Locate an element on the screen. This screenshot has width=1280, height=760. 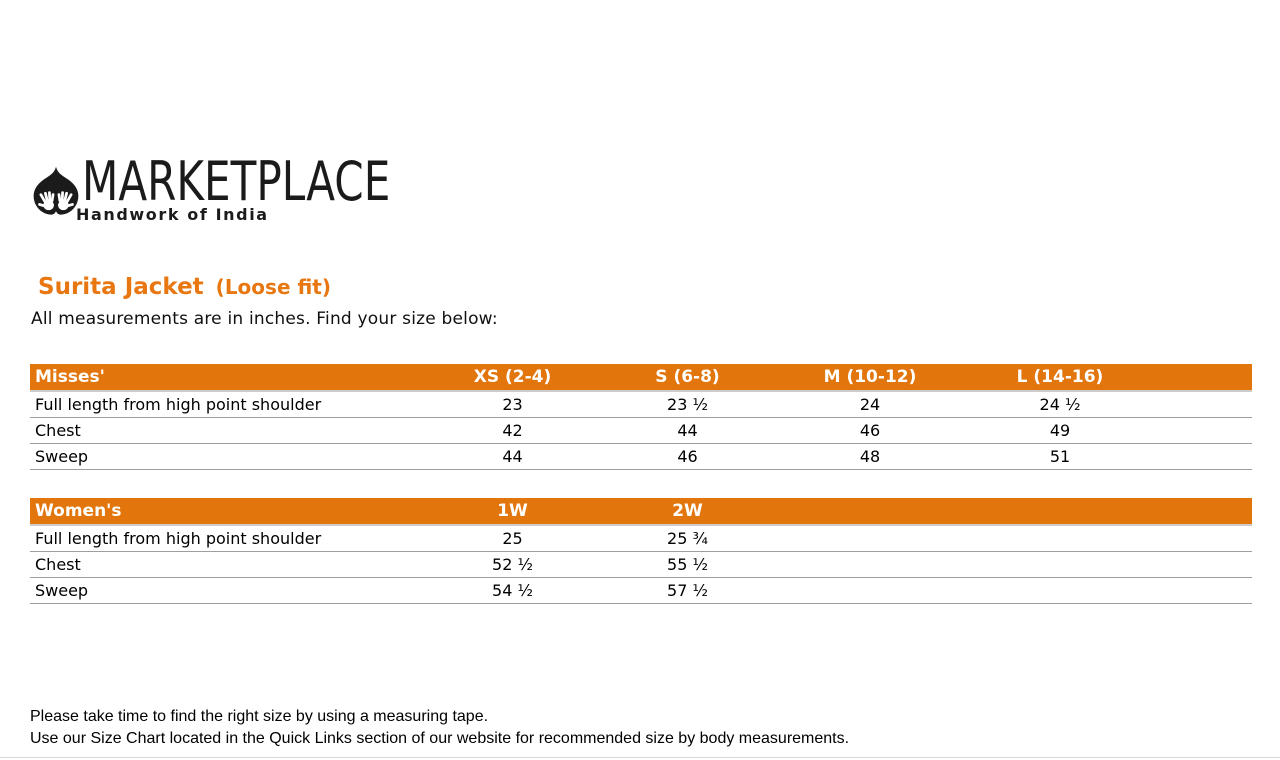
cell-value: 24 ½ is located at coordinates (1060, 404).